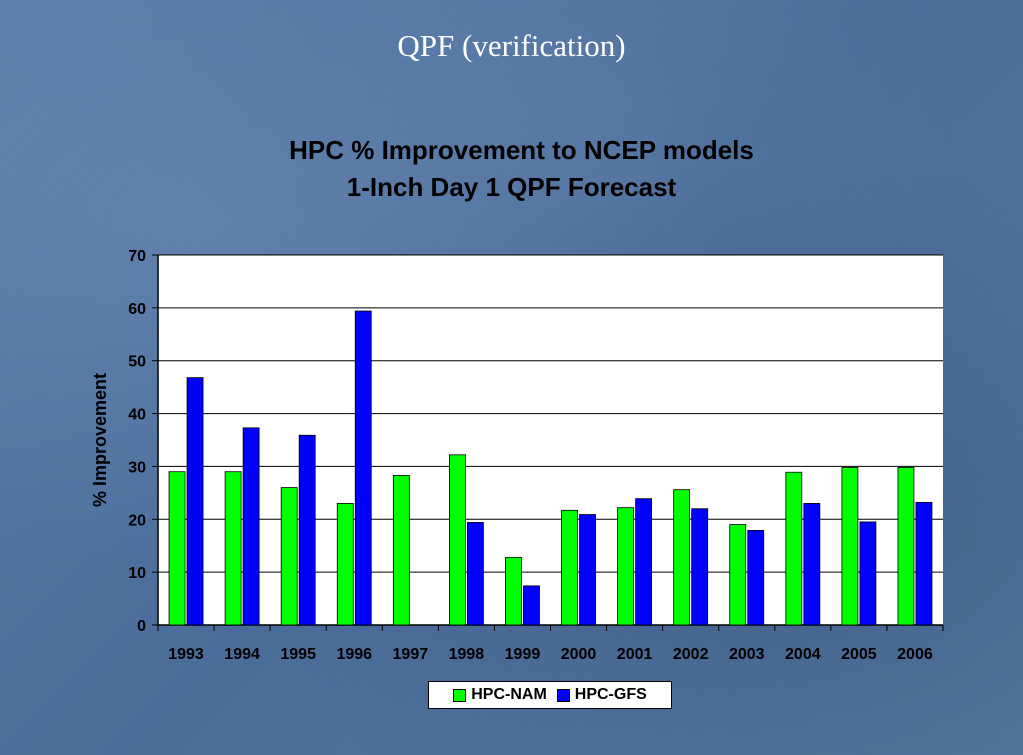  What do you see at coordinates (906, 546) in the screenshot?
I see `bar-hpc-nam-2006` at bounding box center [906, 546].